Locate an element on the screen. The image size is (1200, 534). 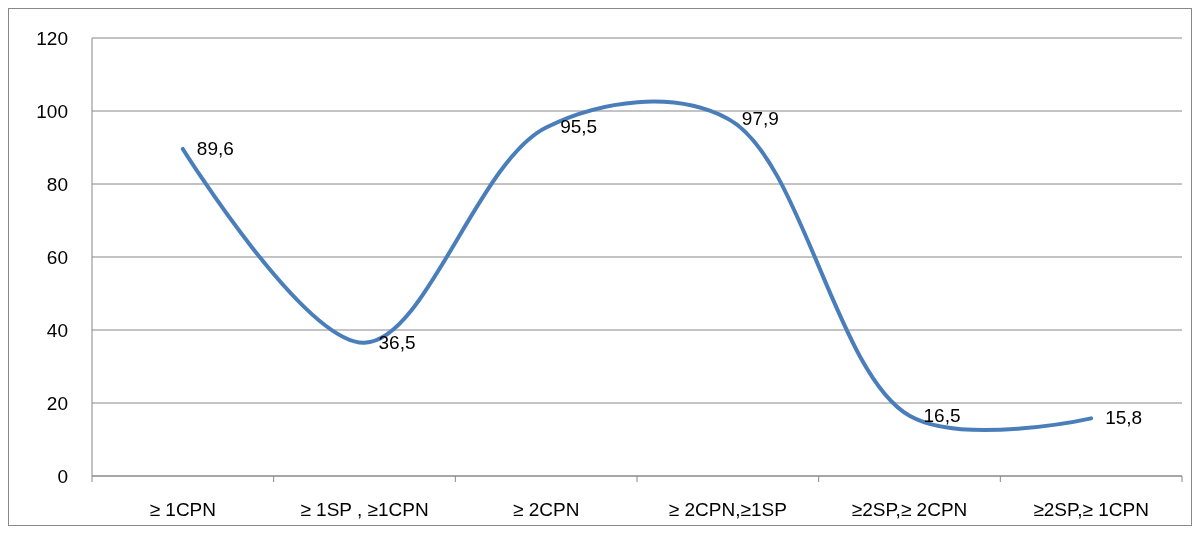
y-tick-label: 20 is located at coordinates (57, 403).